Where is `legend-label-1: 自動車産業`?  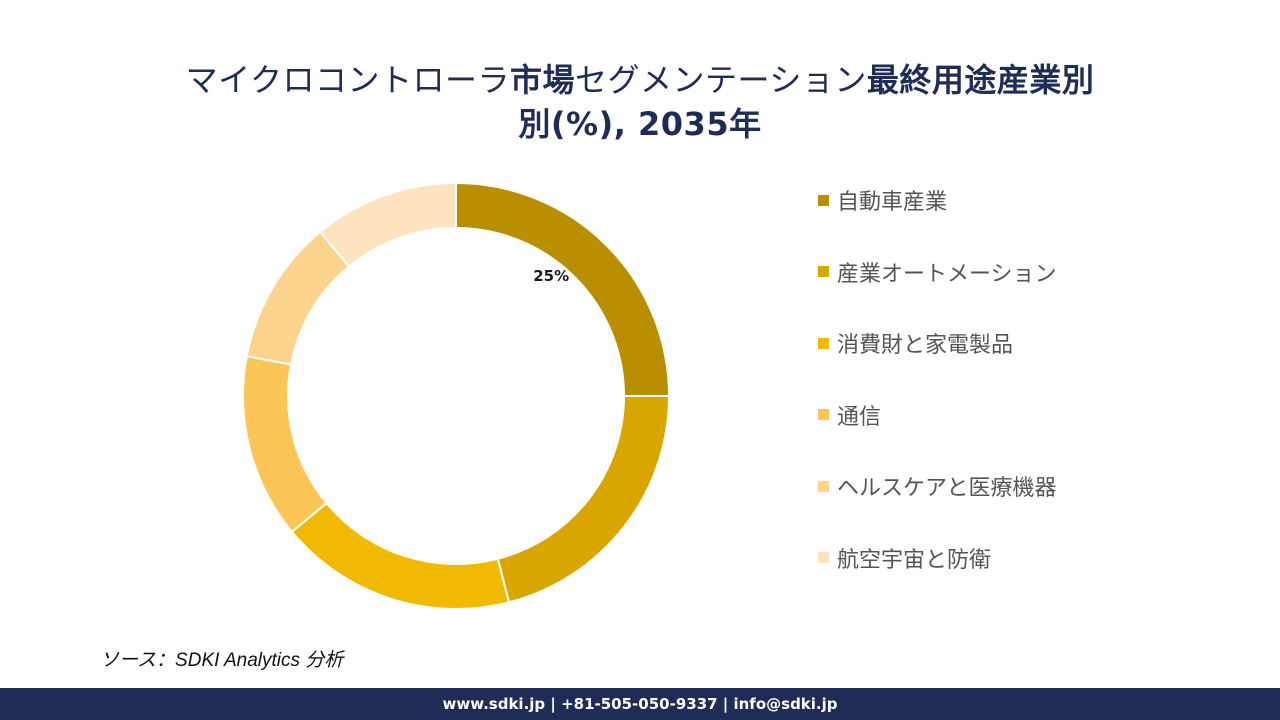 legend-label-1: 自動車産業 is located at coordinates (892, 202).